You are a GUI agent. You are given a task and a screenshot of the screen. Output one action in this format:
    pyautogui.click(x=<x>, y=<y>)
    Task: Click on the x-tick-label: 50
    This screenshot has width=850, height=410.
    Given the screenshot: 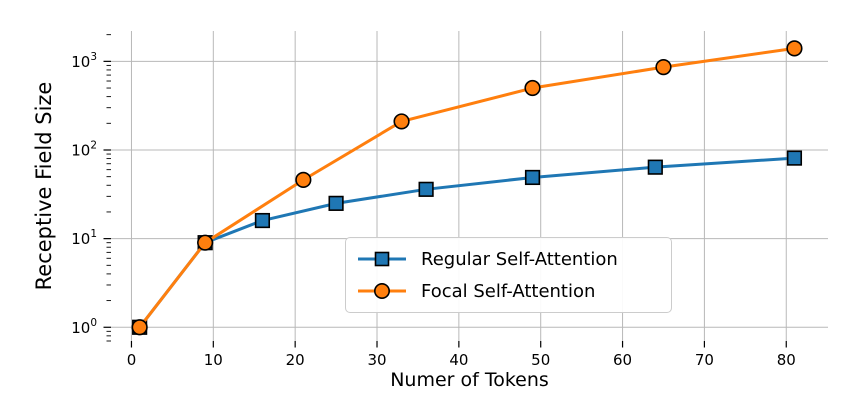 What is the action you would take?
    pyautogui.click(x=540, y=360)
    